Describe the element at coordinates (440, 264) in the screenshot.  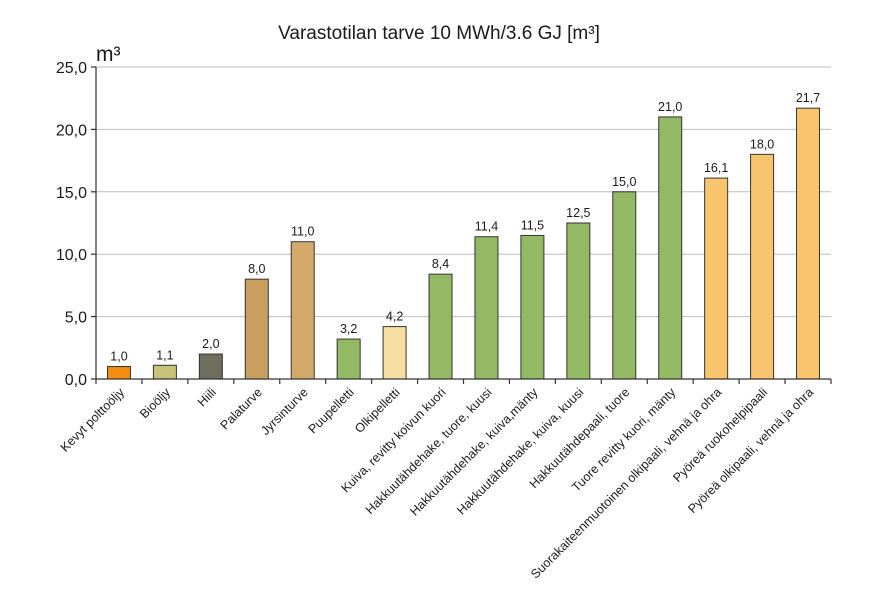
I see `data-label: 8,4` at that location.